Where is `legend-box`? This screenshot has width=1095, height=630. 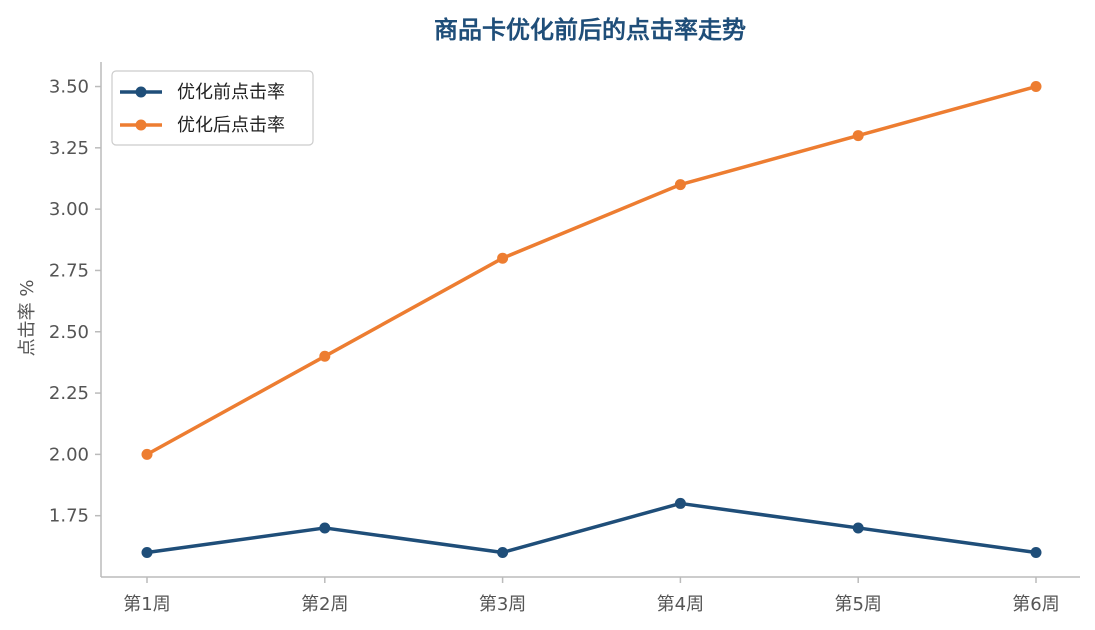 legend-box is located at coordinates (212, 108).